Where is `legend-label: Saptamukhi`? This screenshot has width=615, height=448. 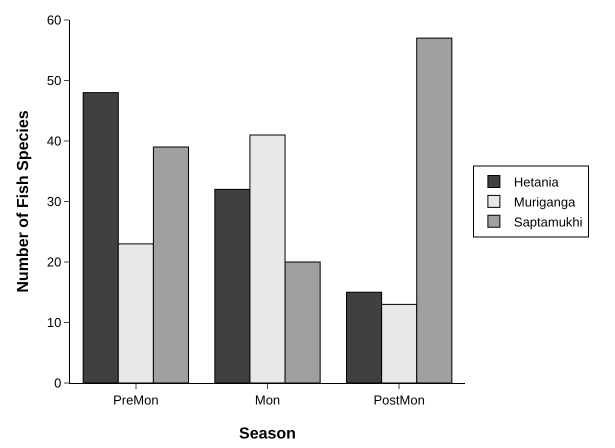 legend-label: Saptamukhi is located at coordinates (548, 222).